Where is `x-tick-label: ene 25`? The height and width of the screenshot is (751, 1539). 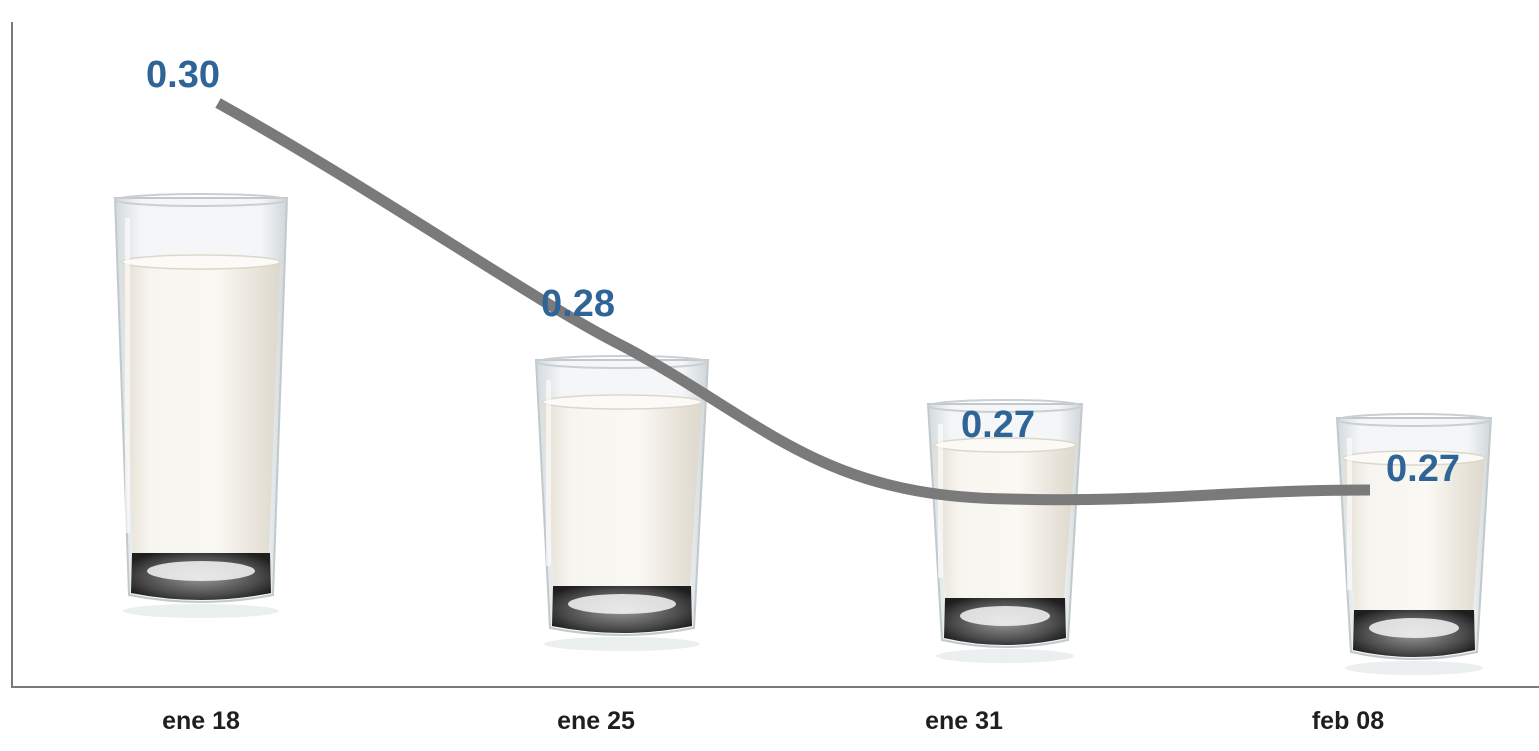 x-tick-label: ene 25 is located at coordinates (596, 721).